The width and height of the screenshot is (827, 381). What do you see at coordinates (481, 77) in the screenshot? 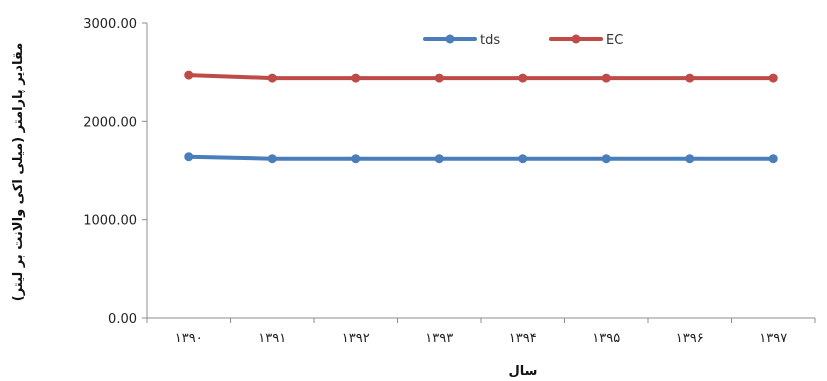
I see `series-line-ec` at bounding box center [481, 77].